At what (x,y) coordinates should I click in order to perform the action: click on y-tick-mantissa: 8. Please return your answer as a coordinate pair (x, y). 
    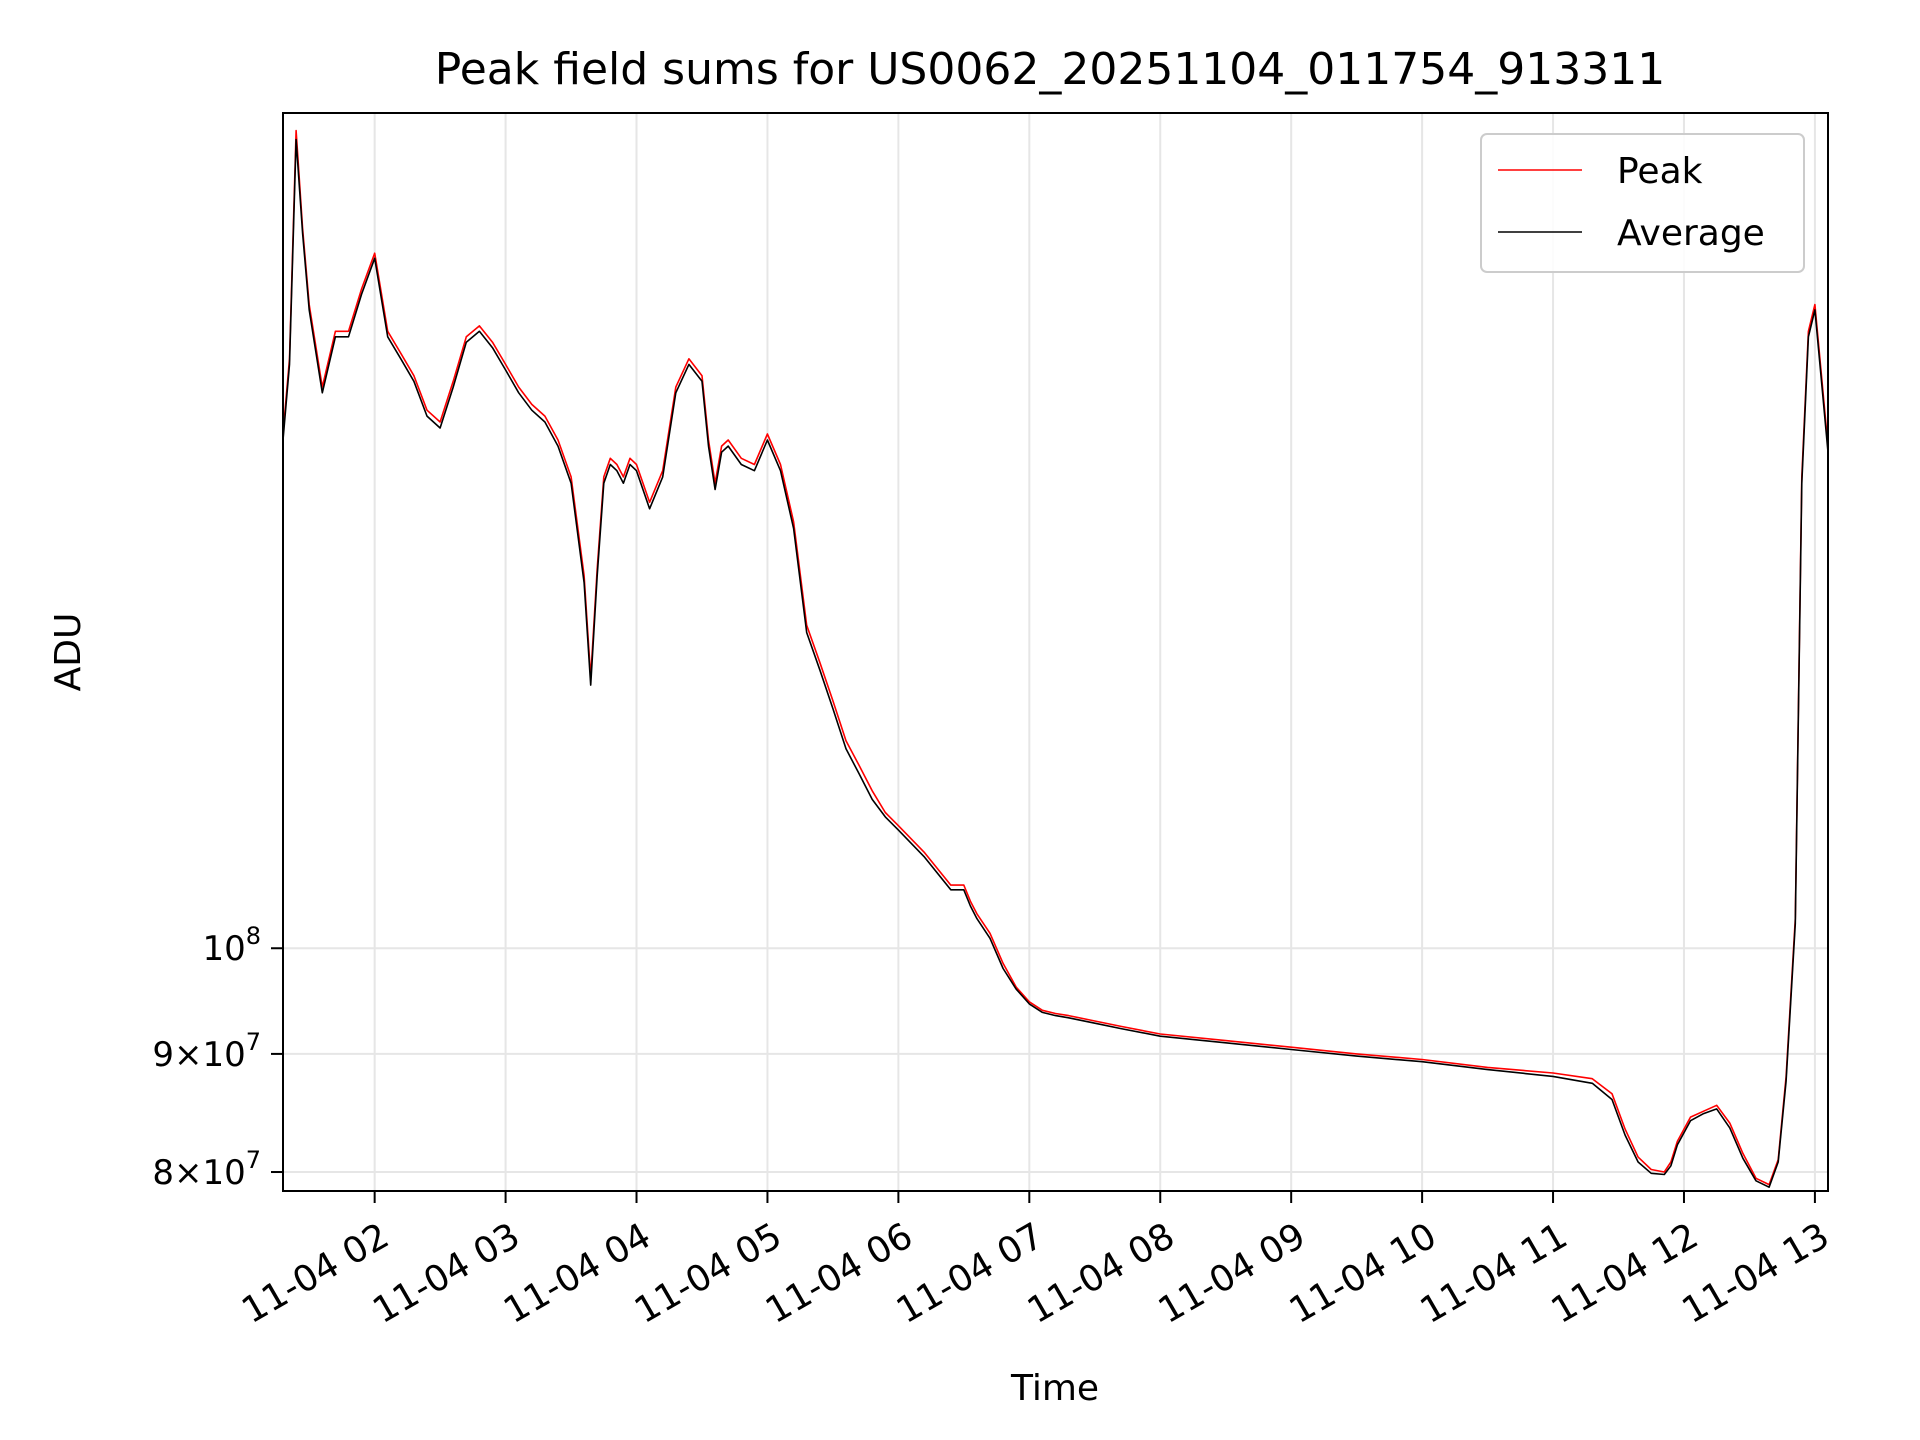
    Looking at the image, I should click on (163, 1173).